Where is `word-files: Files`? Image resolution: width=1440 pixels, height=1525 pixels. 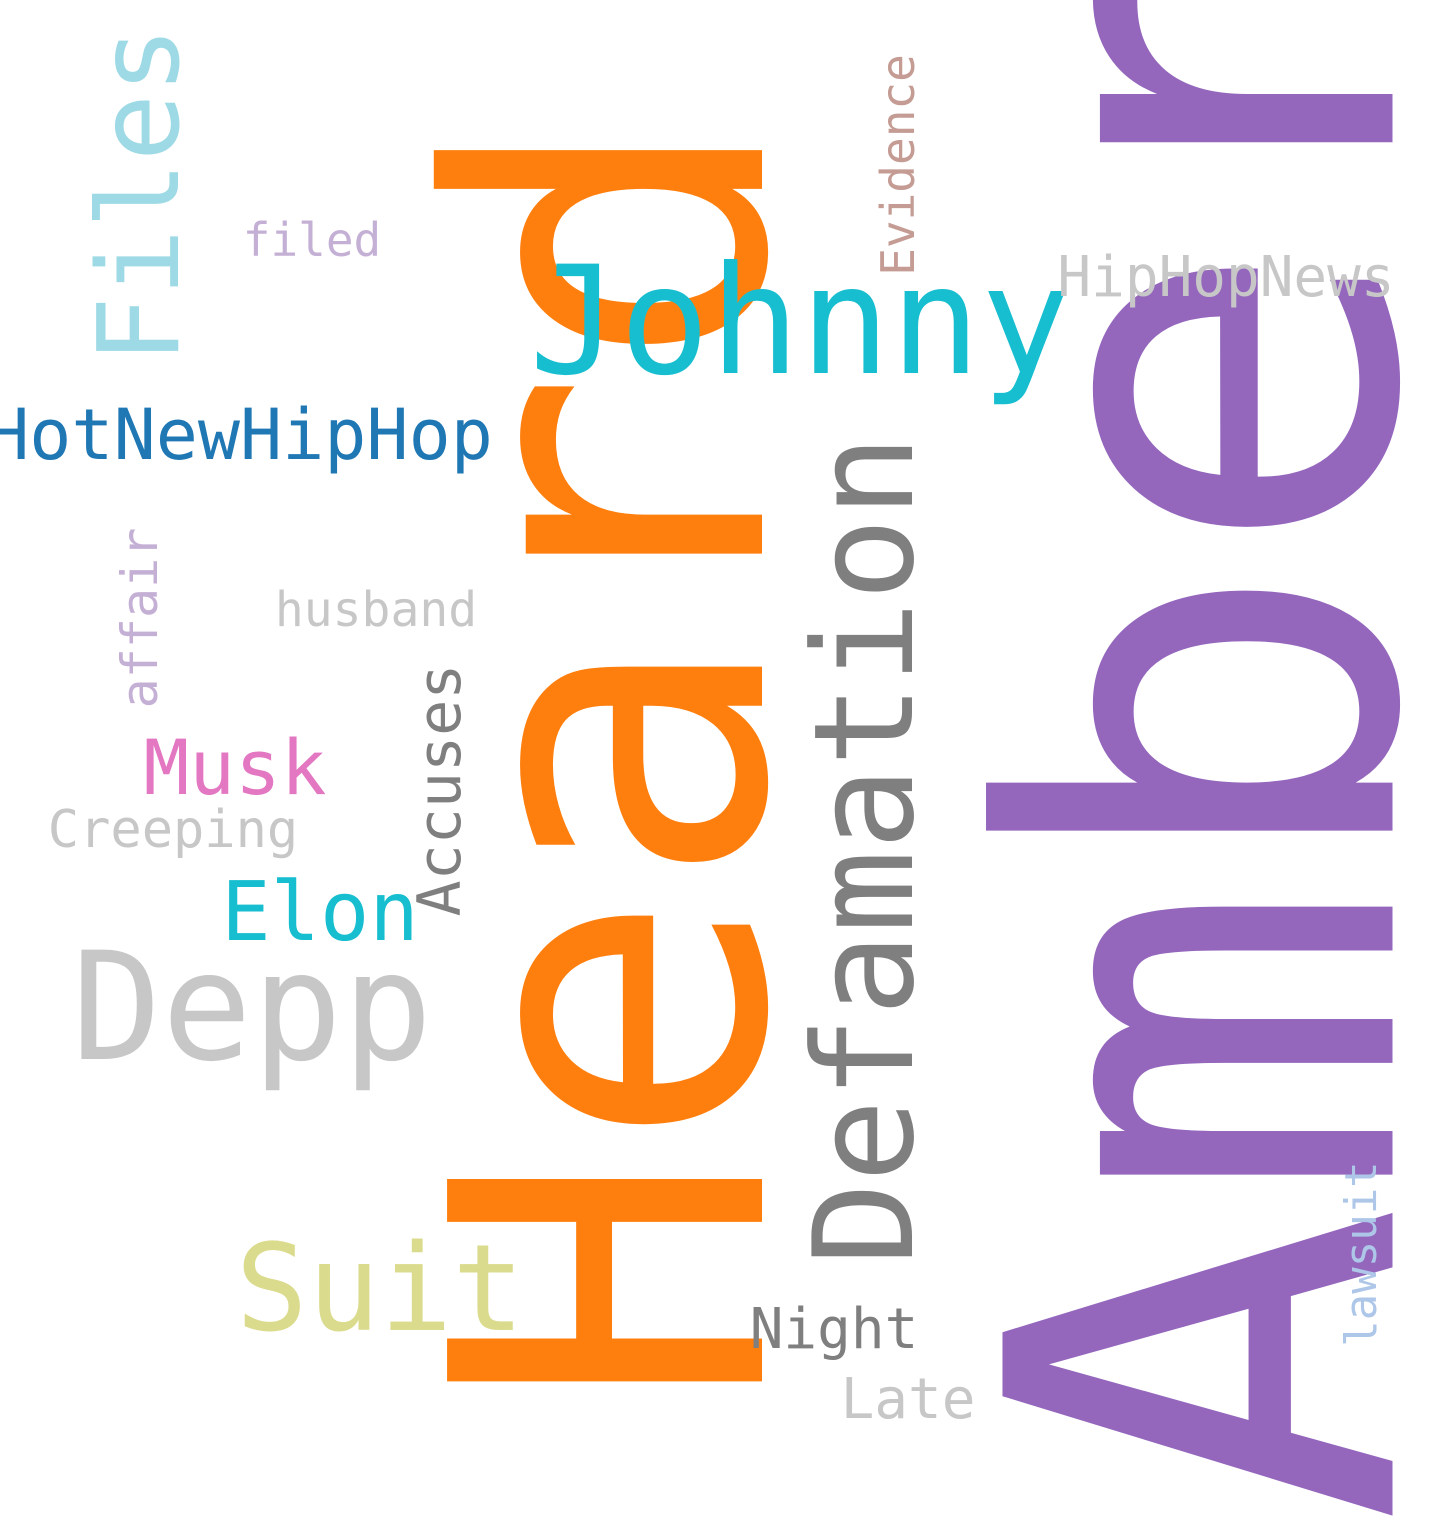
word-files: Files is located at coordinates (140, 194).